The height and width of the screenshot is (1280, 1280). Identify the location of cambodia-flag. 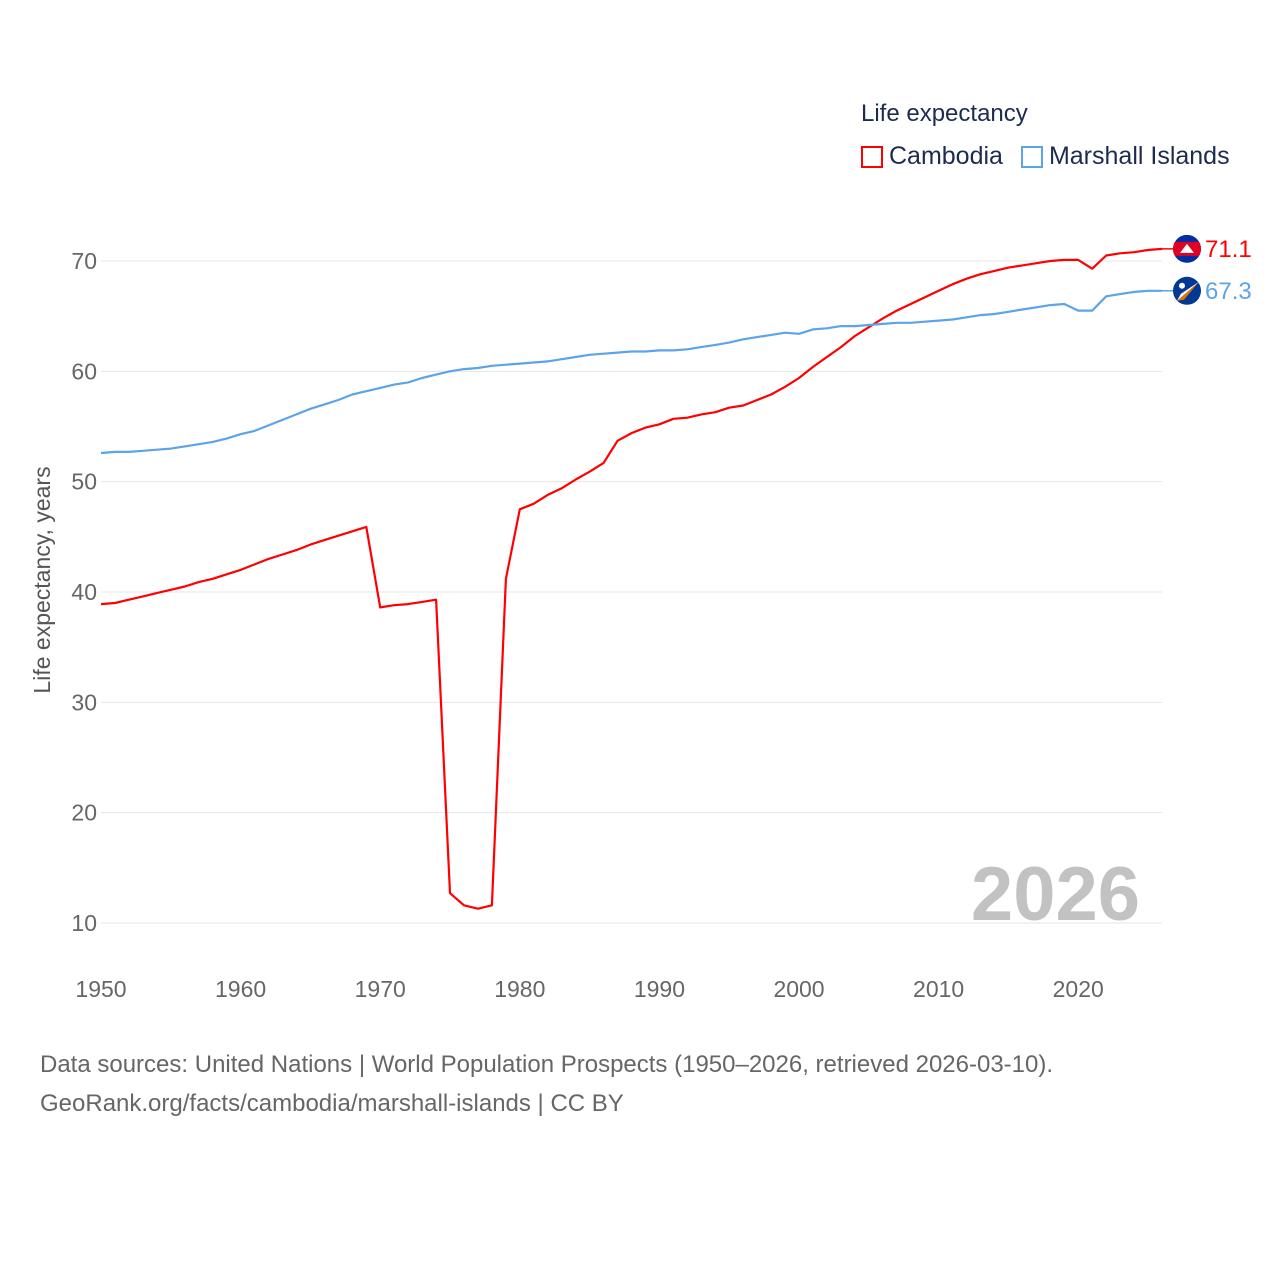
(1187, 248).